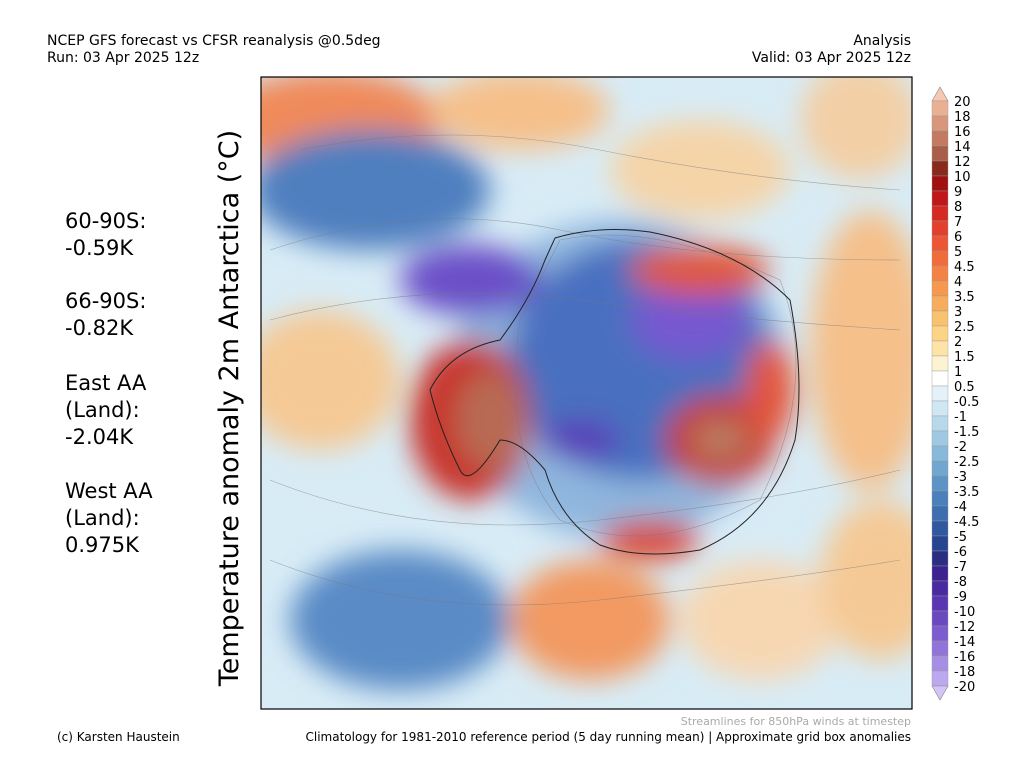 This screenshot has width=1024, height=768. I want to click on colorbar-label: -16, so click(964, 657).